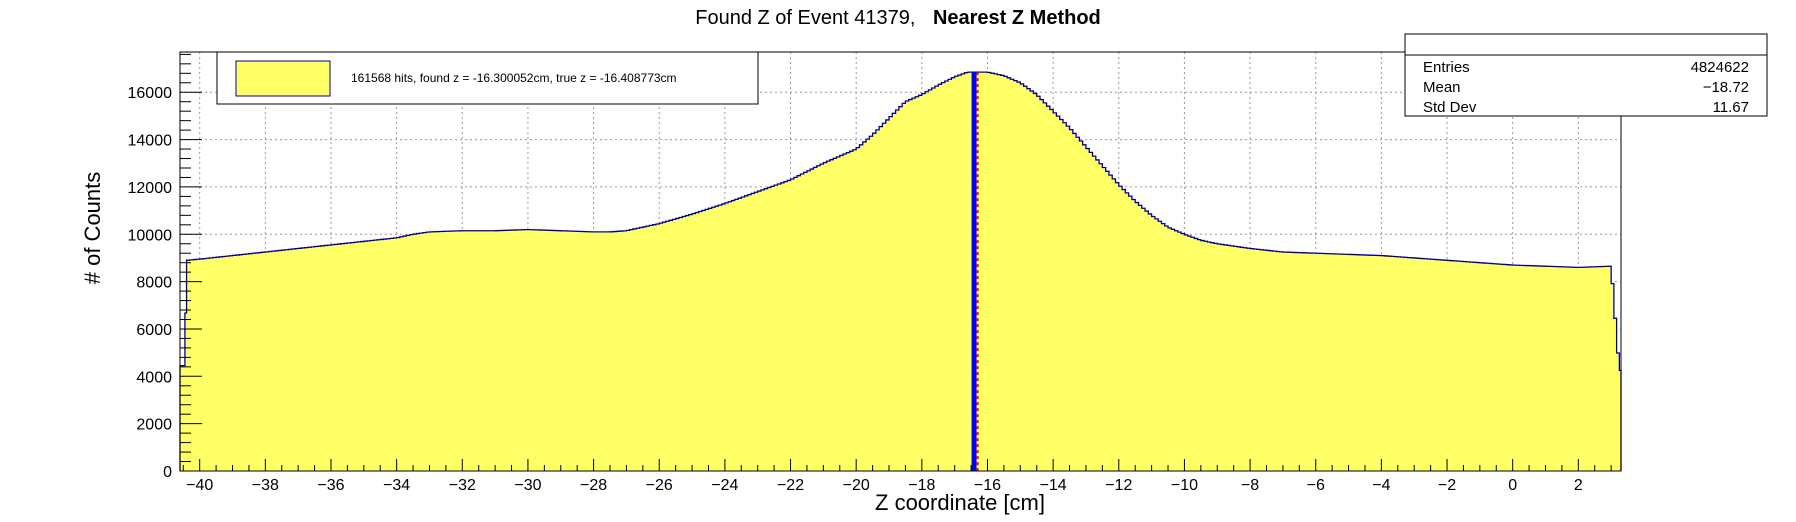  I want to click on y-tick-label: 2000, so click(154, 425).